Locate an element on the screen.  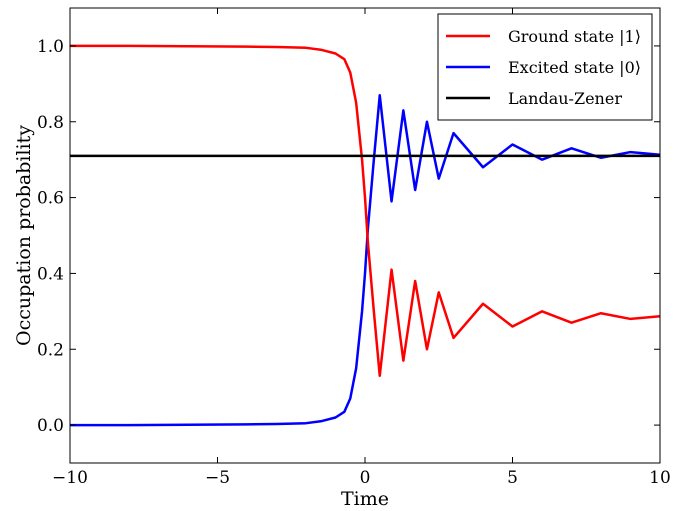
legend-label: Landau-Zener is located at coordinates (565, 98).